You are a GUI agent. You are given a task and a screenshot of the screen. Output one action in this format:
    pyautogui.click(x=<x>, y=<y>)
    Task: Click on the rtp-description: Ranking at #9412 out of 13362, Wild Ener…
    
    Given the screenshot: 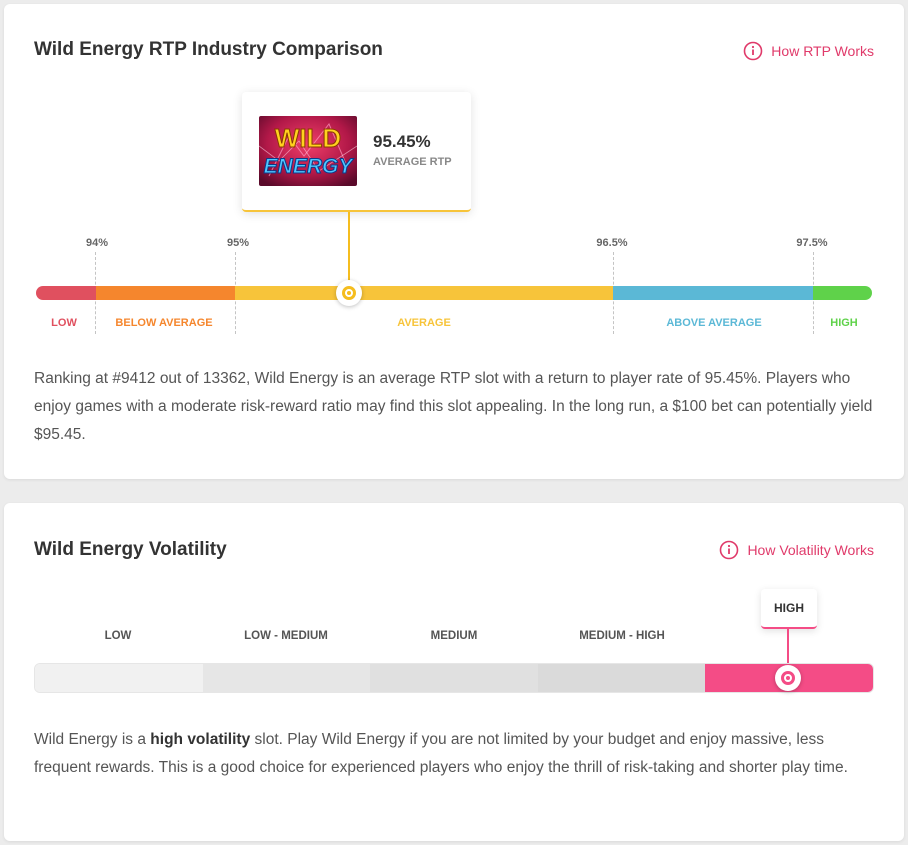 What is the action you would take?
    pyautogui.click(x=453, y=406)
    